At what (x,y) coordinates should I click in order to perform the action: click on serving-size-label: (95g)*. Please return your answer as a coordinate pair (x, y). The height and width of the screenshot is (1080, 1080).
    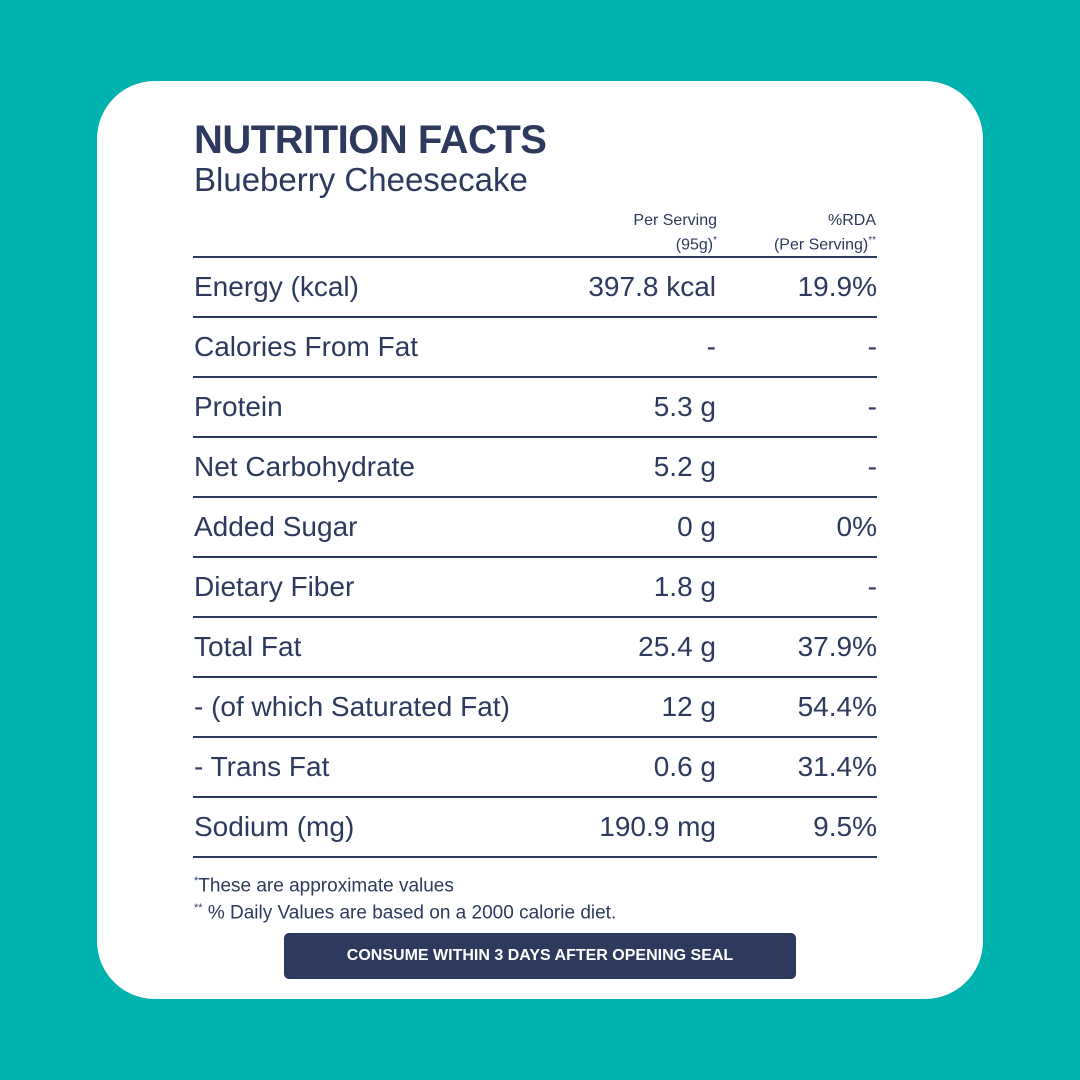
    Looking at the image, I should click on (675, 243).